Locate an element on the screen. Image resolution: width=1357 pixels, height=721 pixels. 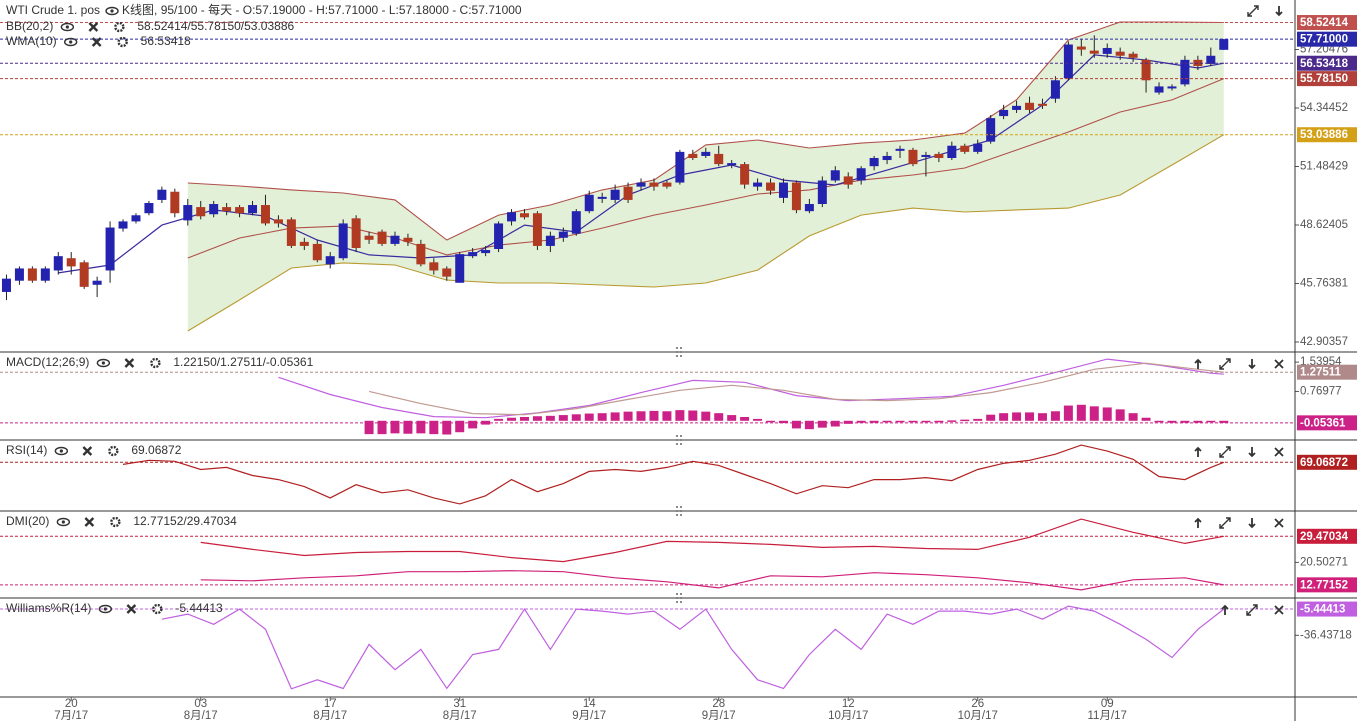
price-label: 57.71000 is located at coordinates (1324, 40).